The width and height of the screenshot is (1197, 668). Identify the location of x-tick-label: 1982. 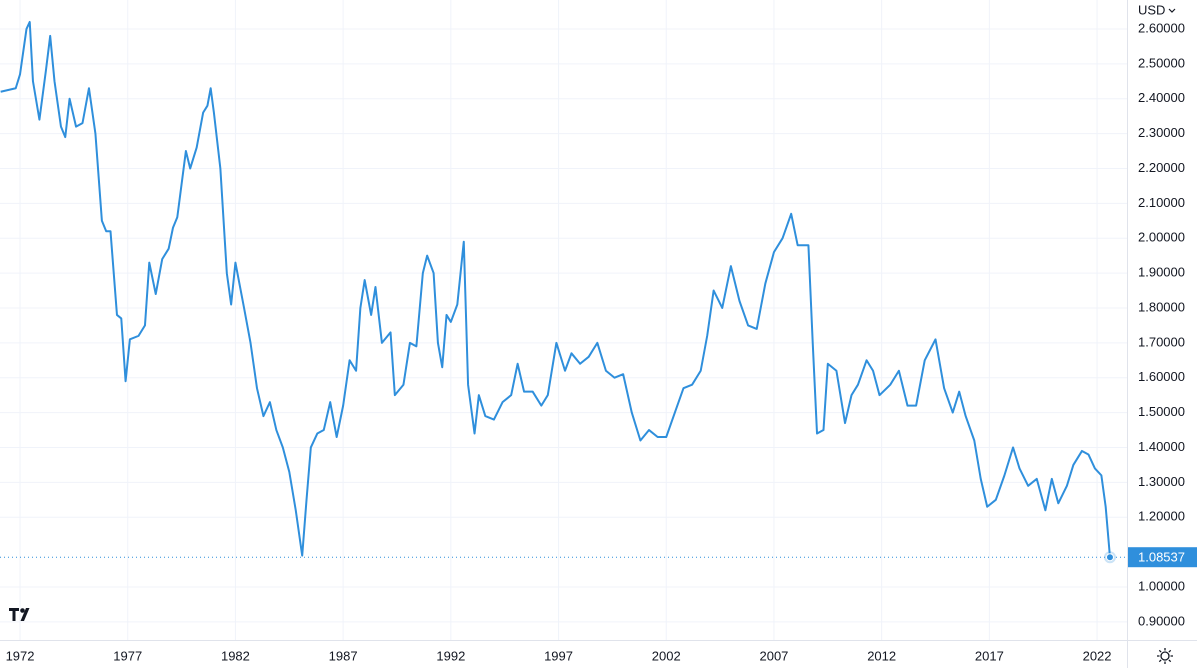
(235, 655).